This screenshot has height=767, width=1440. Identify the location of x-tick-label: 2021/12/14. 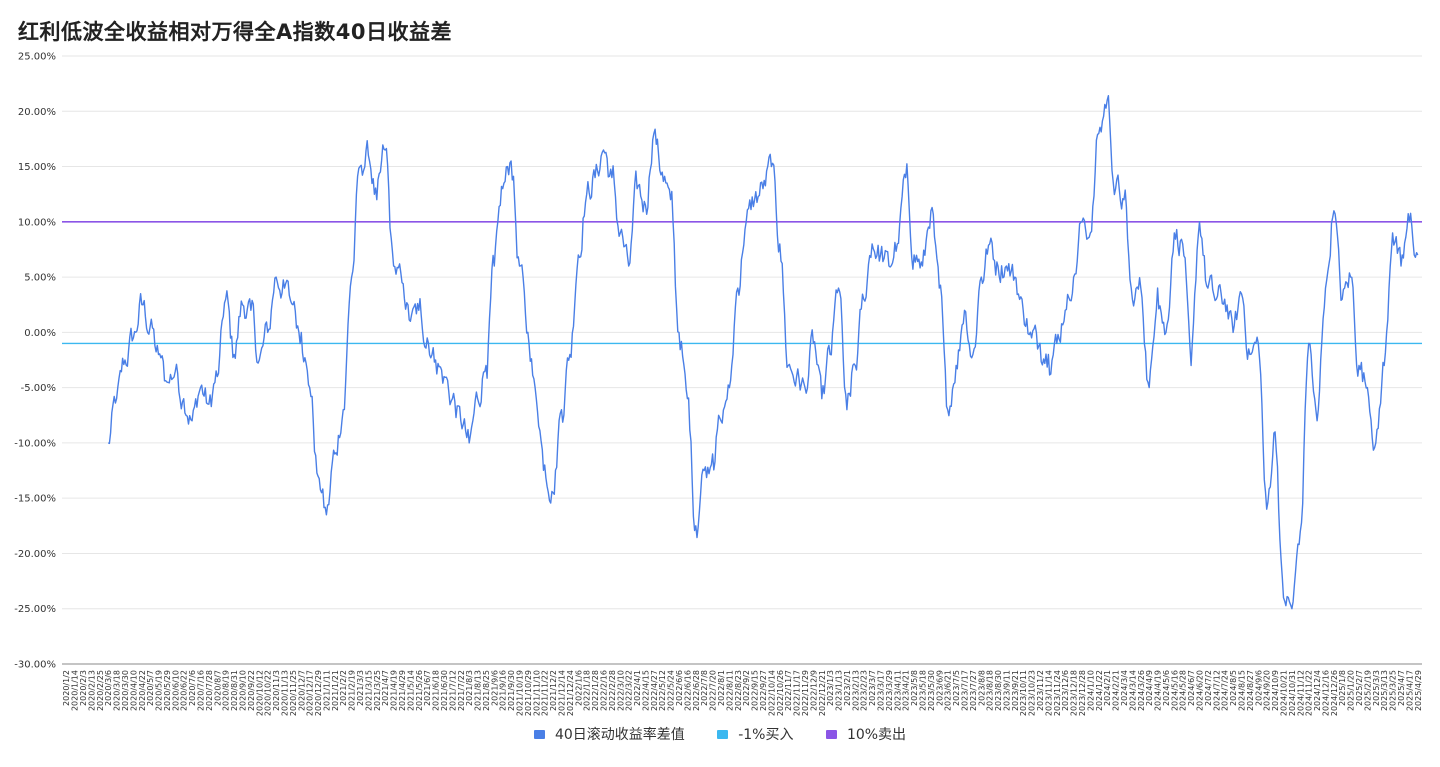
(562, 693).